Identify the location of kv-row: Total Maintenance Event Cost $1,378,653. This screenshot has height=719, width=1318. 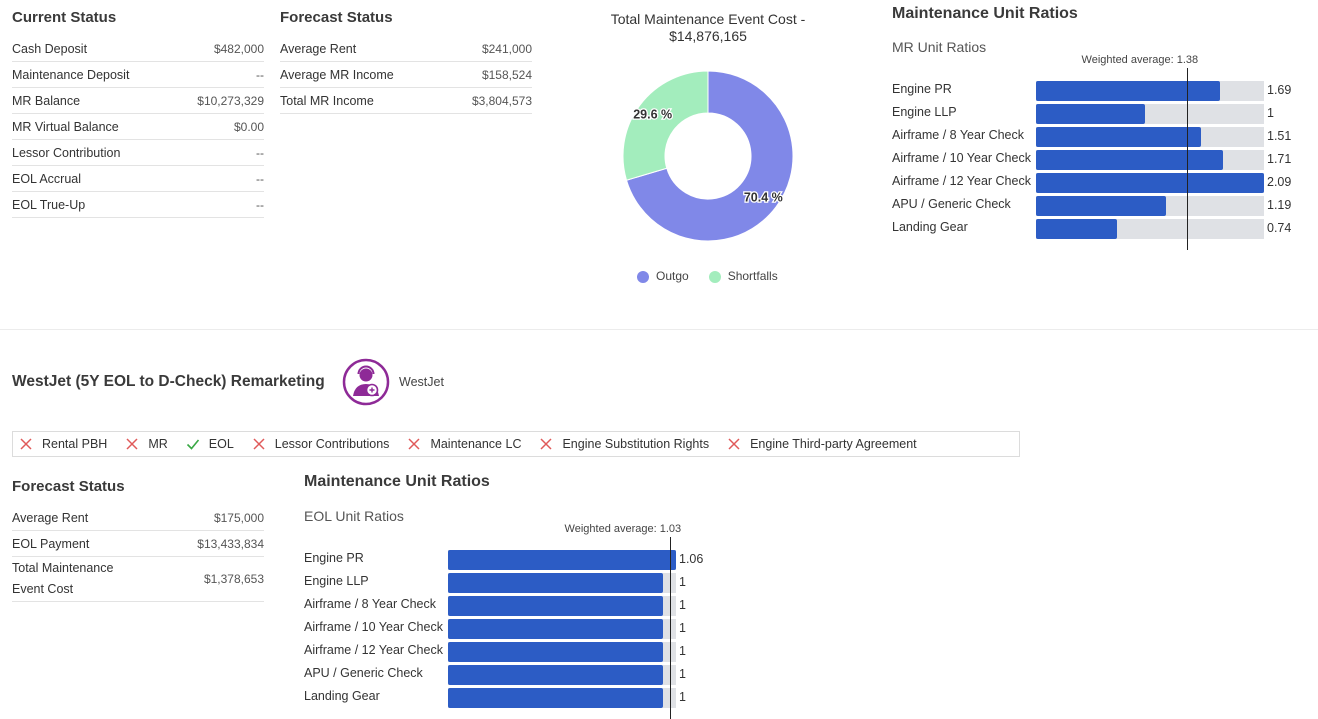
(138, 579).